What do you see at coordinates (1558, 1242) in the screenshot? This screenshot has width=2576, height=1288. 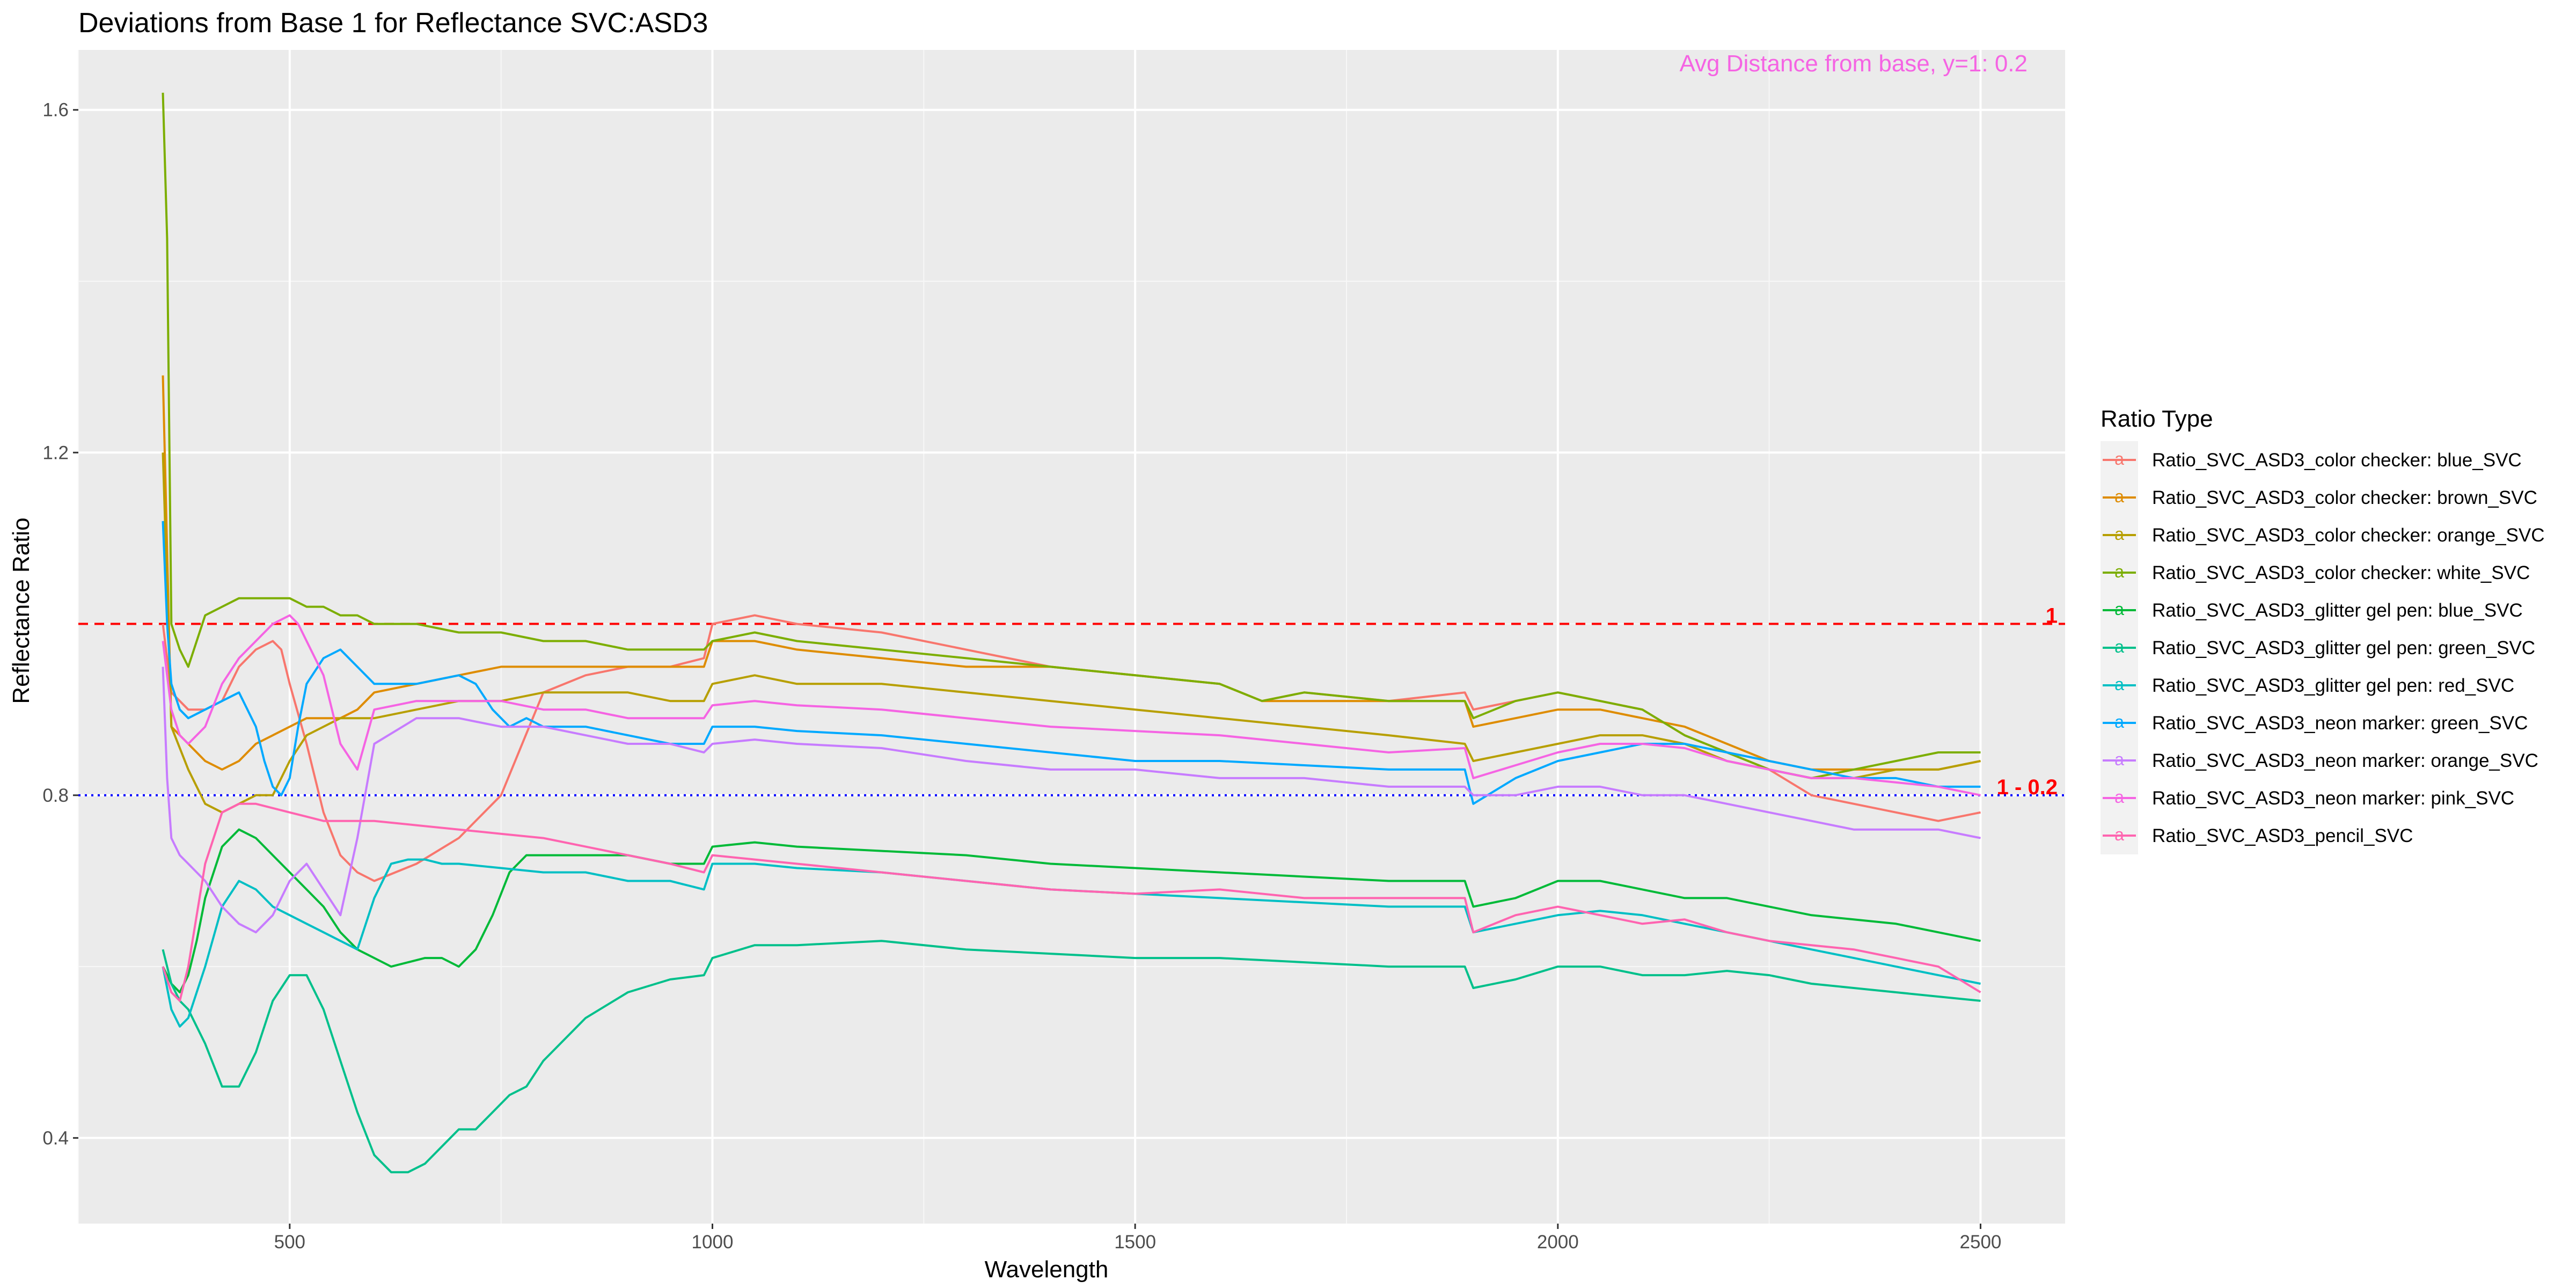 I see `x-tick-label: 2000` at bounding box center [1558, 1242].